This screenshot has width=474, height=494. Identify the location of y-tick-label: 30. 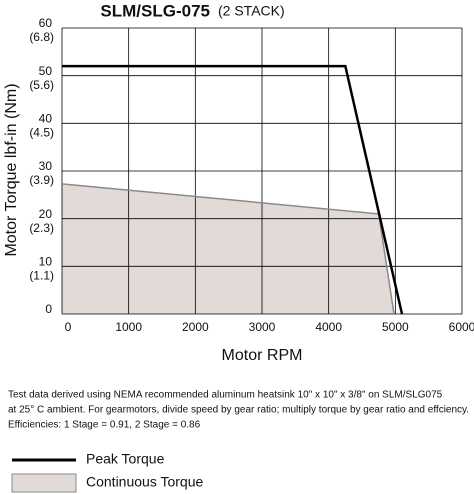
(46, 166).